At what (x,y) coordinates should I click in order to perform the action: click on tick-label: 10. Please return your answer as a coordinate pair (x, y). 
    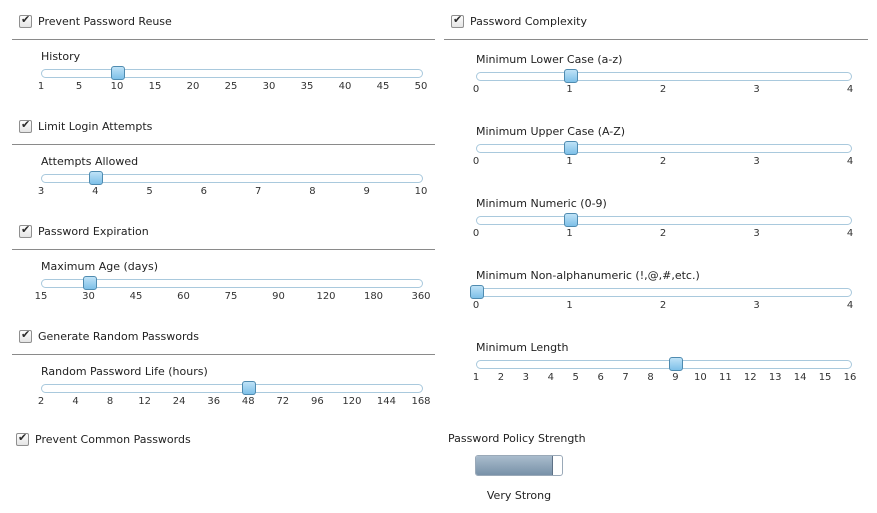
    Looking at the image, I should click on (117, 86).